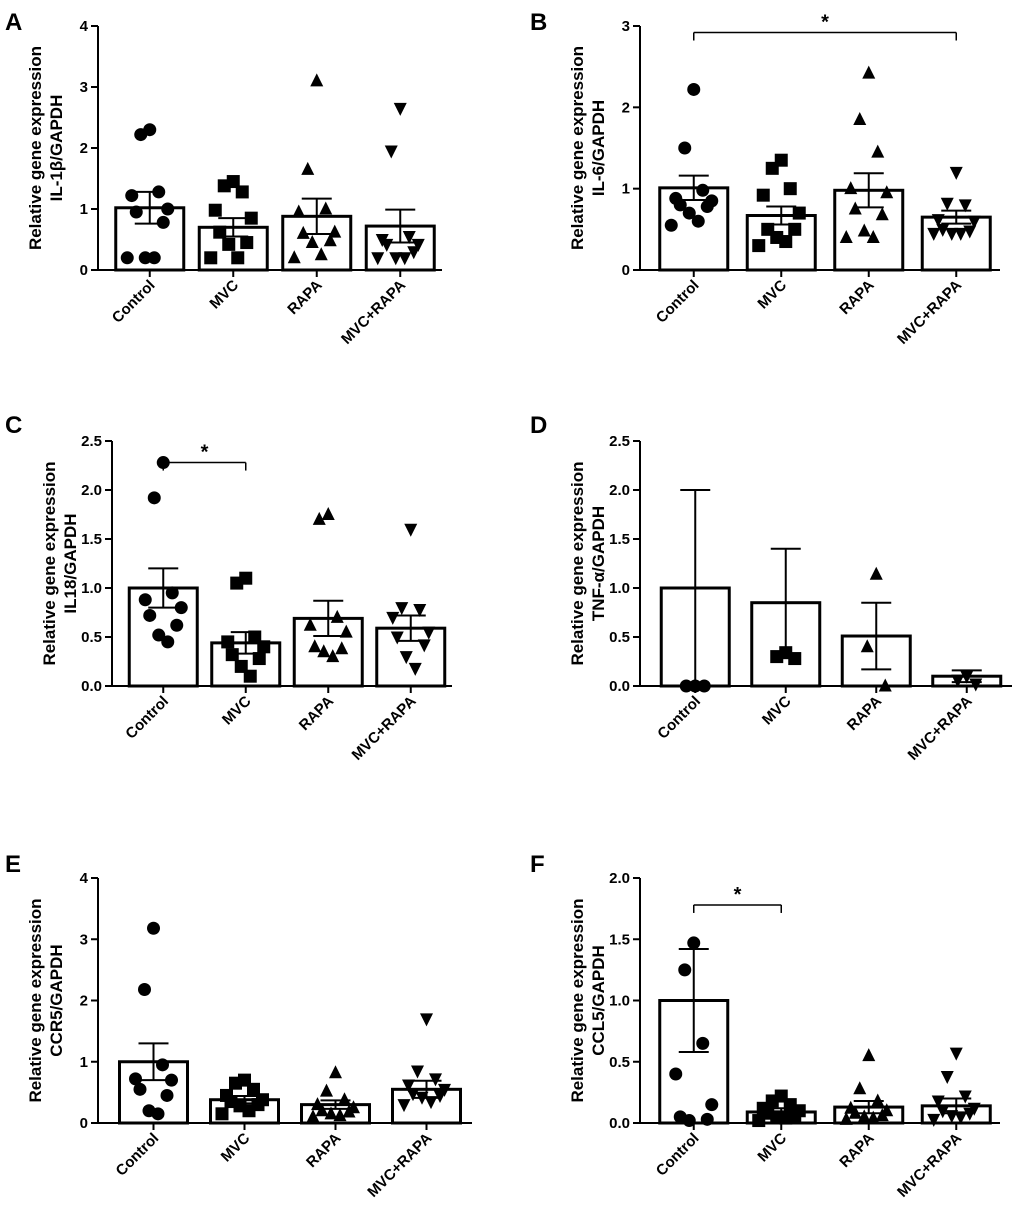  I want to click on y-axis-title-line: CCR5/GAPDH, so click(56, 1000).